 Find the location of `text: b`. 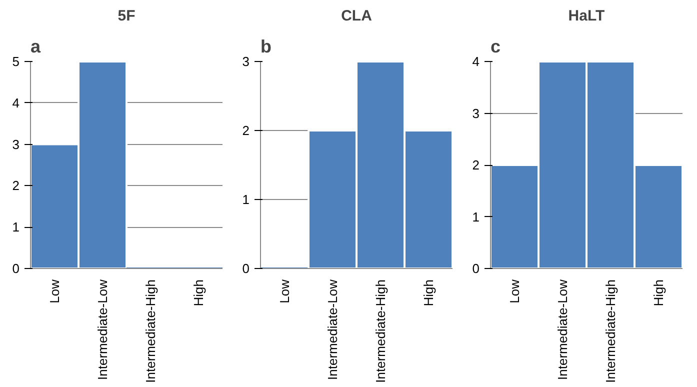

text: b is located at coordinates (266, 46).